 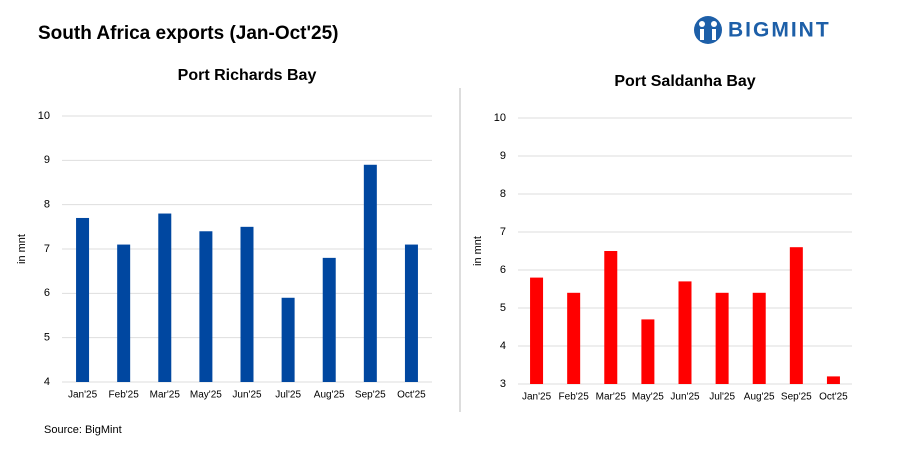 What do you see at coordinates (708, 30) in the screenshot?
I see `logo-icon` at bounding box center [708, 30].